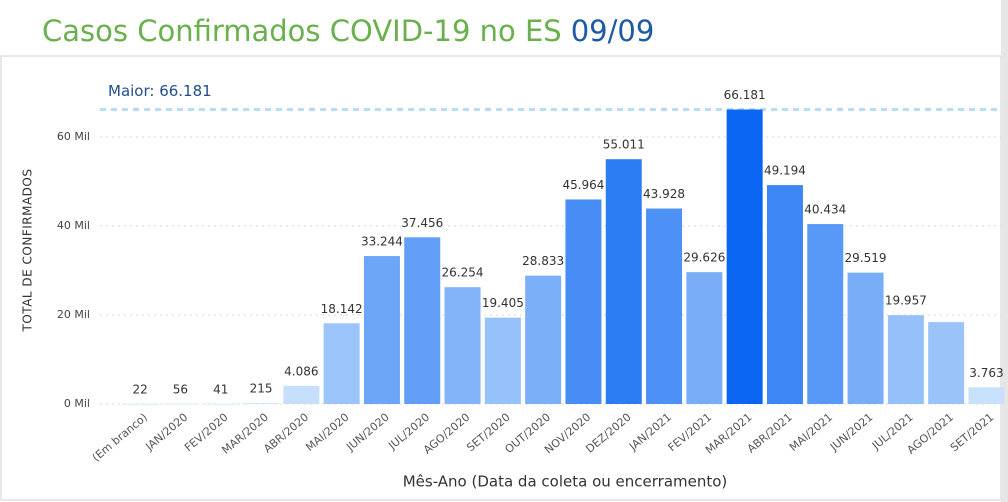 This screenshot has width=1008, height=502. What do you see at coordinates (220, 389) in the screenshot?
I see `data-label: 41` at bounding box center [220, 389].